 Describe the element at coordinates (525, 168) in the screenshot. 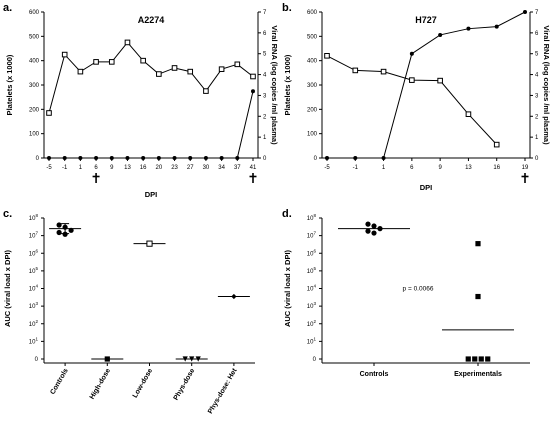

I see `x-tick-label: 19` at that location.